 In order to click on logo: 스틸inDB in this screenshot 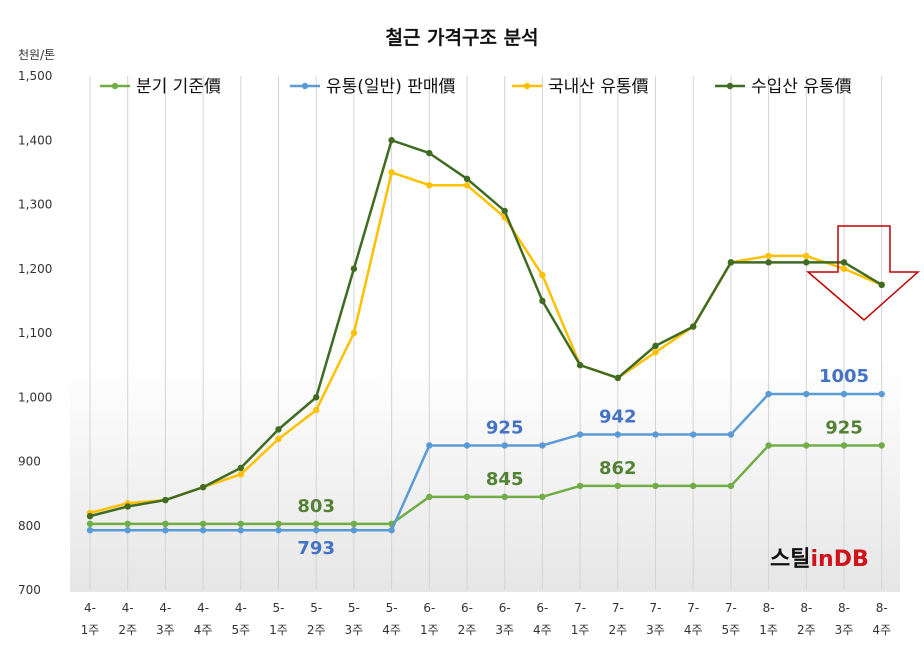, I will do `click(819, 559)`.